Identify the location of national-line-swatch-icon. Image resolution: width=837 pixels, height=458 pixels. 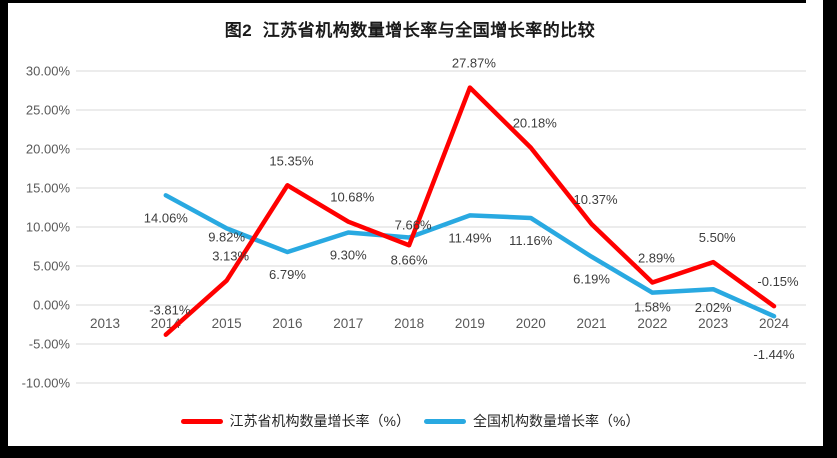
(445, 421).